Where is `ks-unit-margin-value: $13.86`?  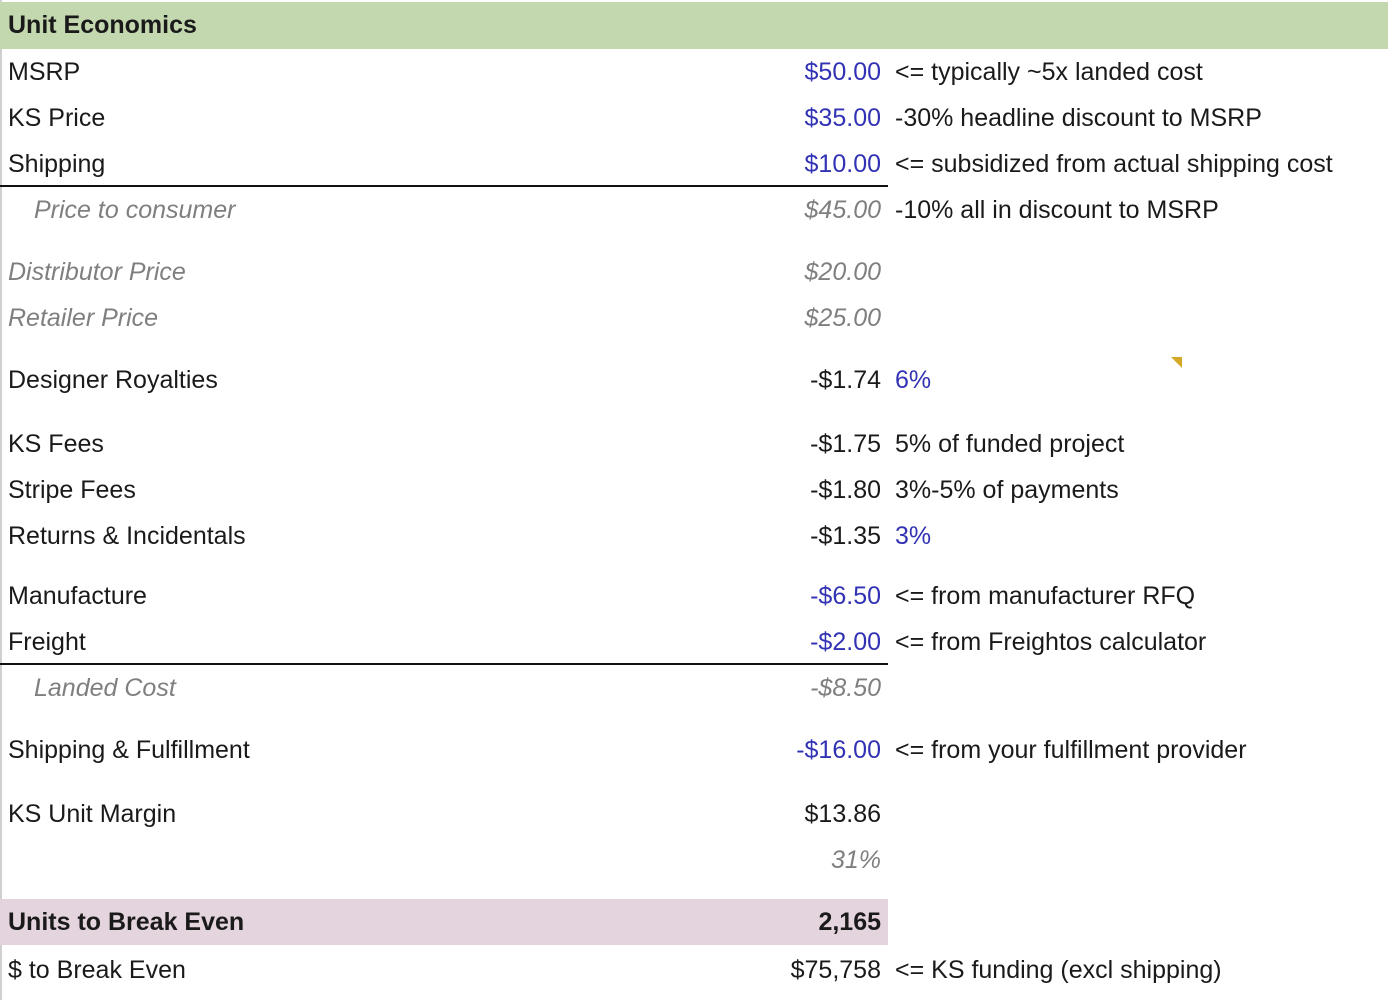 ks-unit-margin-value: $13.86 is located at coordinates (842, 814).